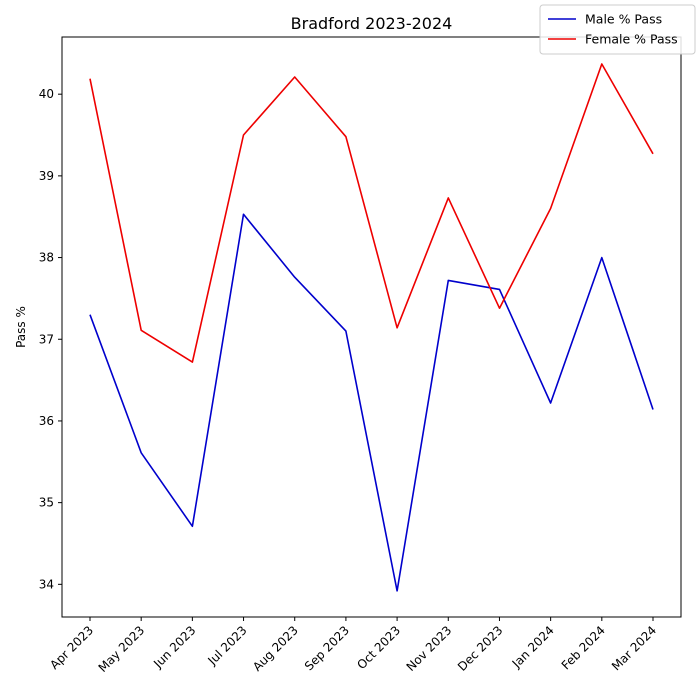  Describe the element at coordinates (46, 339) in the screenshot. I see `y-tick-label: 37` at that location.